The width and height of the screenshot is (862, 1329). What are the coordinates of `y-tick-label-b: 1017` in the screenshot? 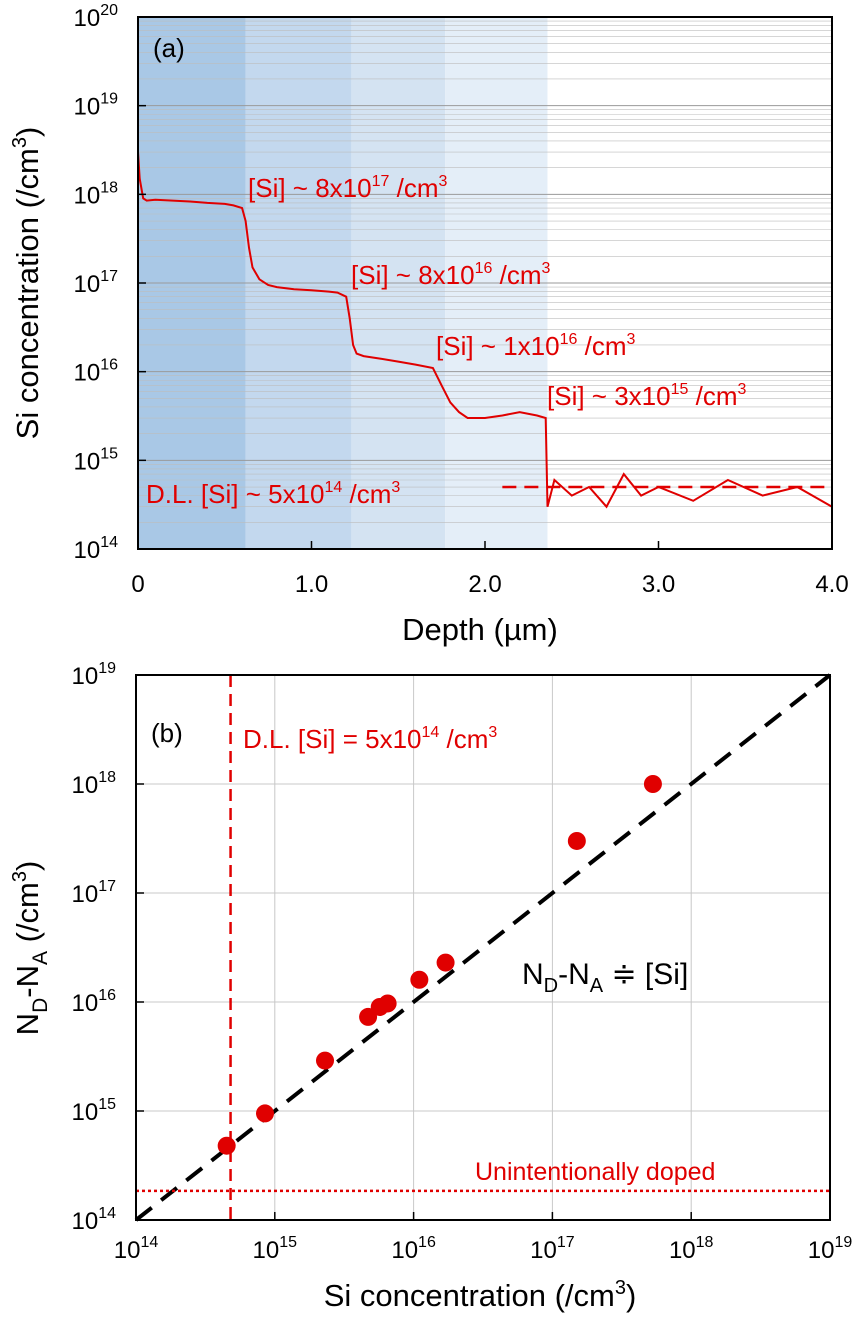 It's located at (94, 893).